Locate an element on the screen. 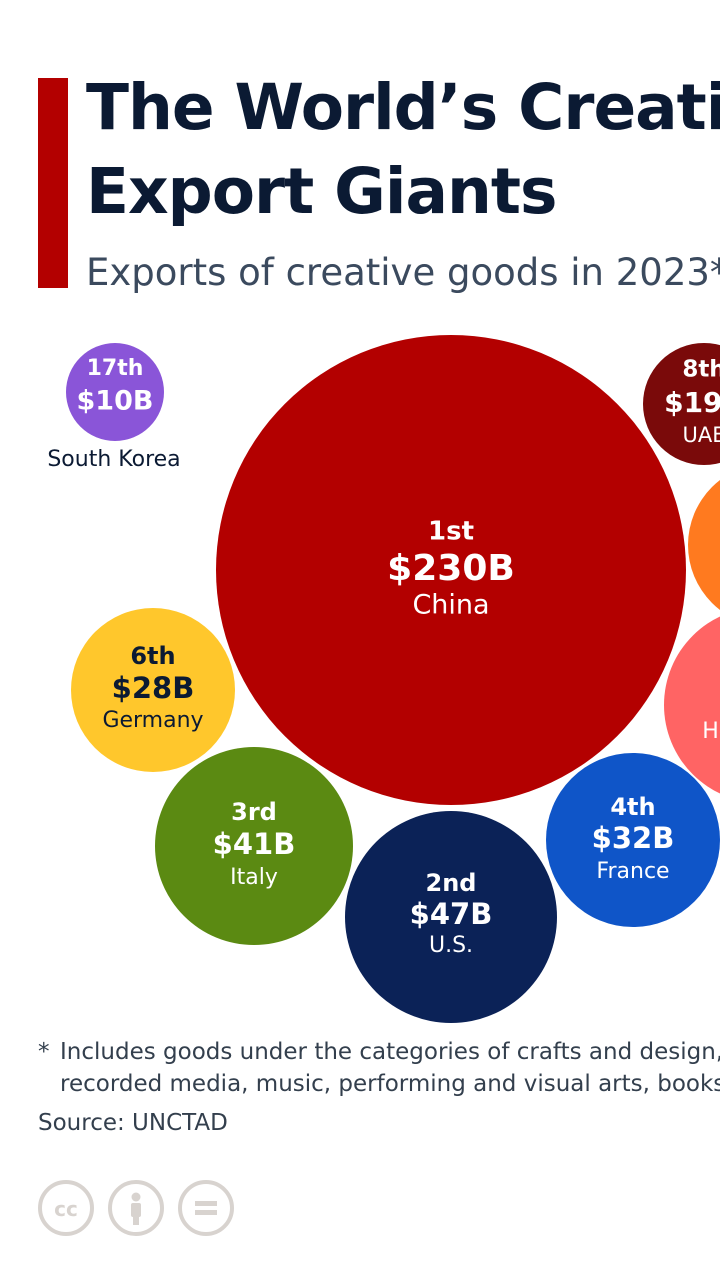 Image resolution: width=720 pixels, height=1280 pixels. footnote-marker: * is located at coordinates (44, 1052).